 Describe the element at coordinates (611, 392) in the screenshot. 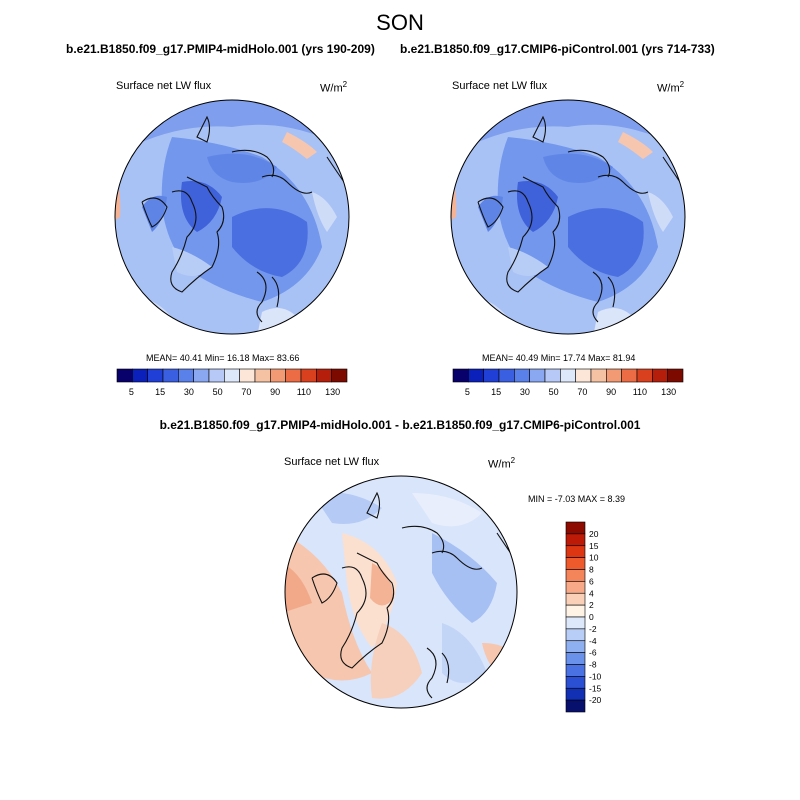

I see `panel-2-colorbar-tick-label: 90` at that location.